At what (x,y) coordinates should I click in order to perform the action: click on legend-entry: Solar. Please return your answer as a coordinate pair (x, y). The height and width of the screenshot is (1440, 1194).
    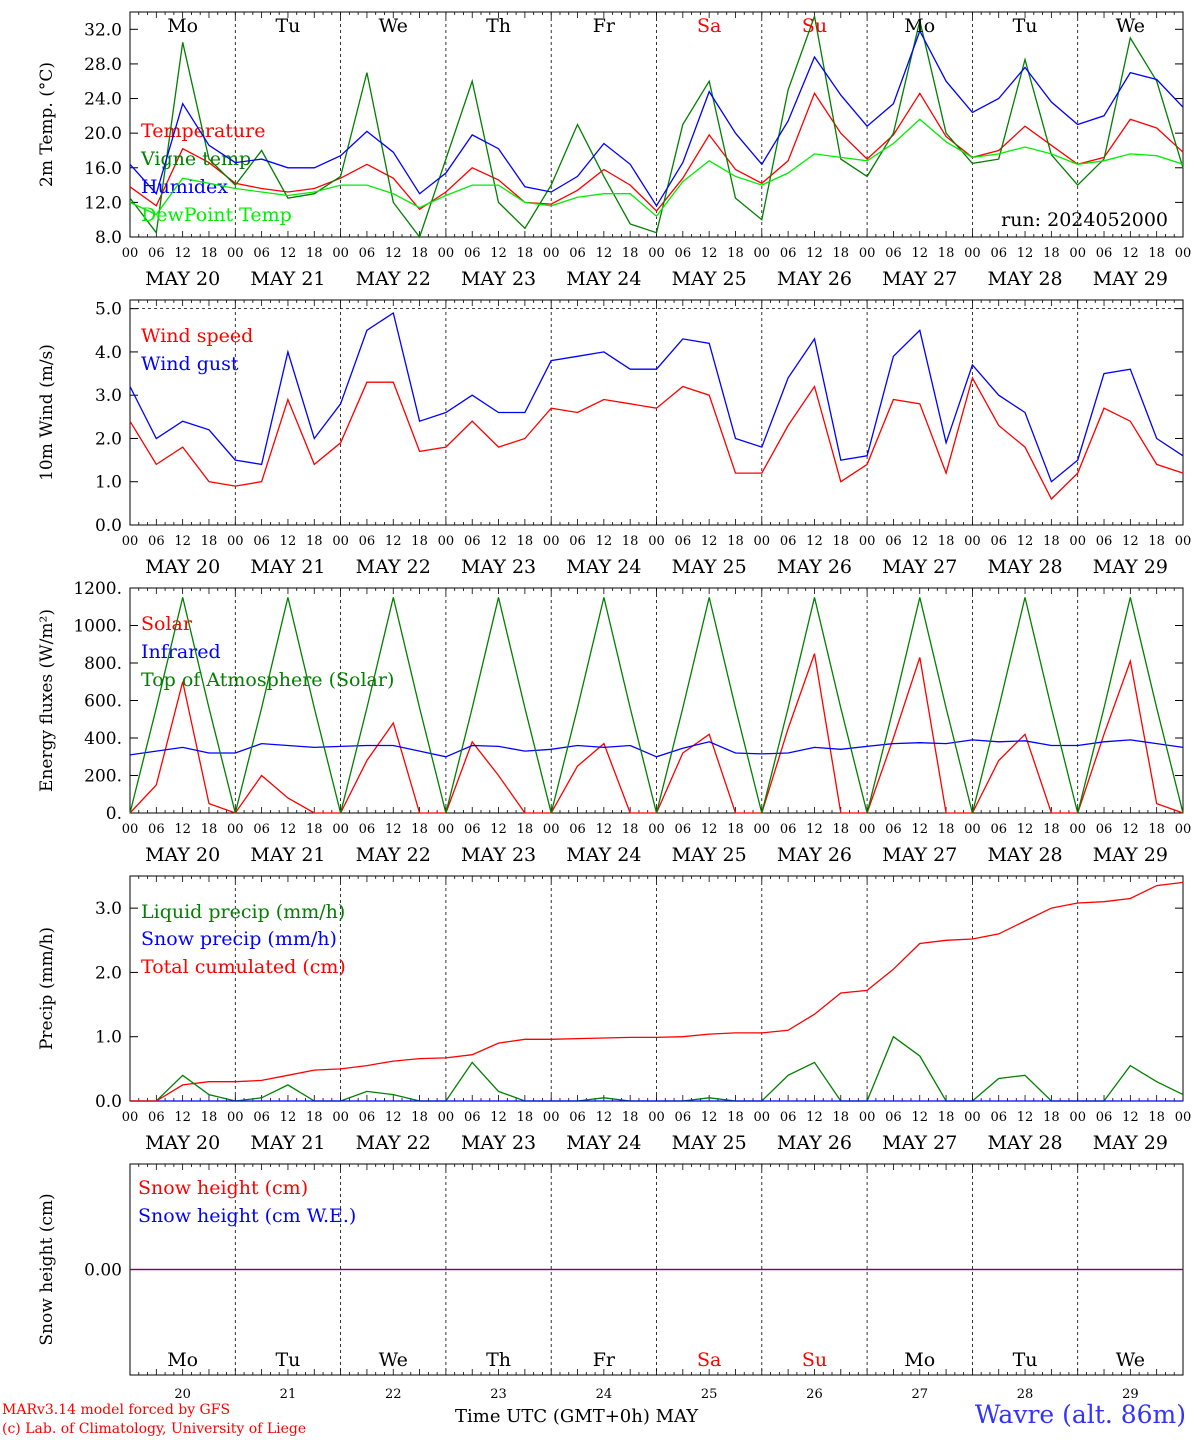
    Looking at the image, I should click on (167, 624).